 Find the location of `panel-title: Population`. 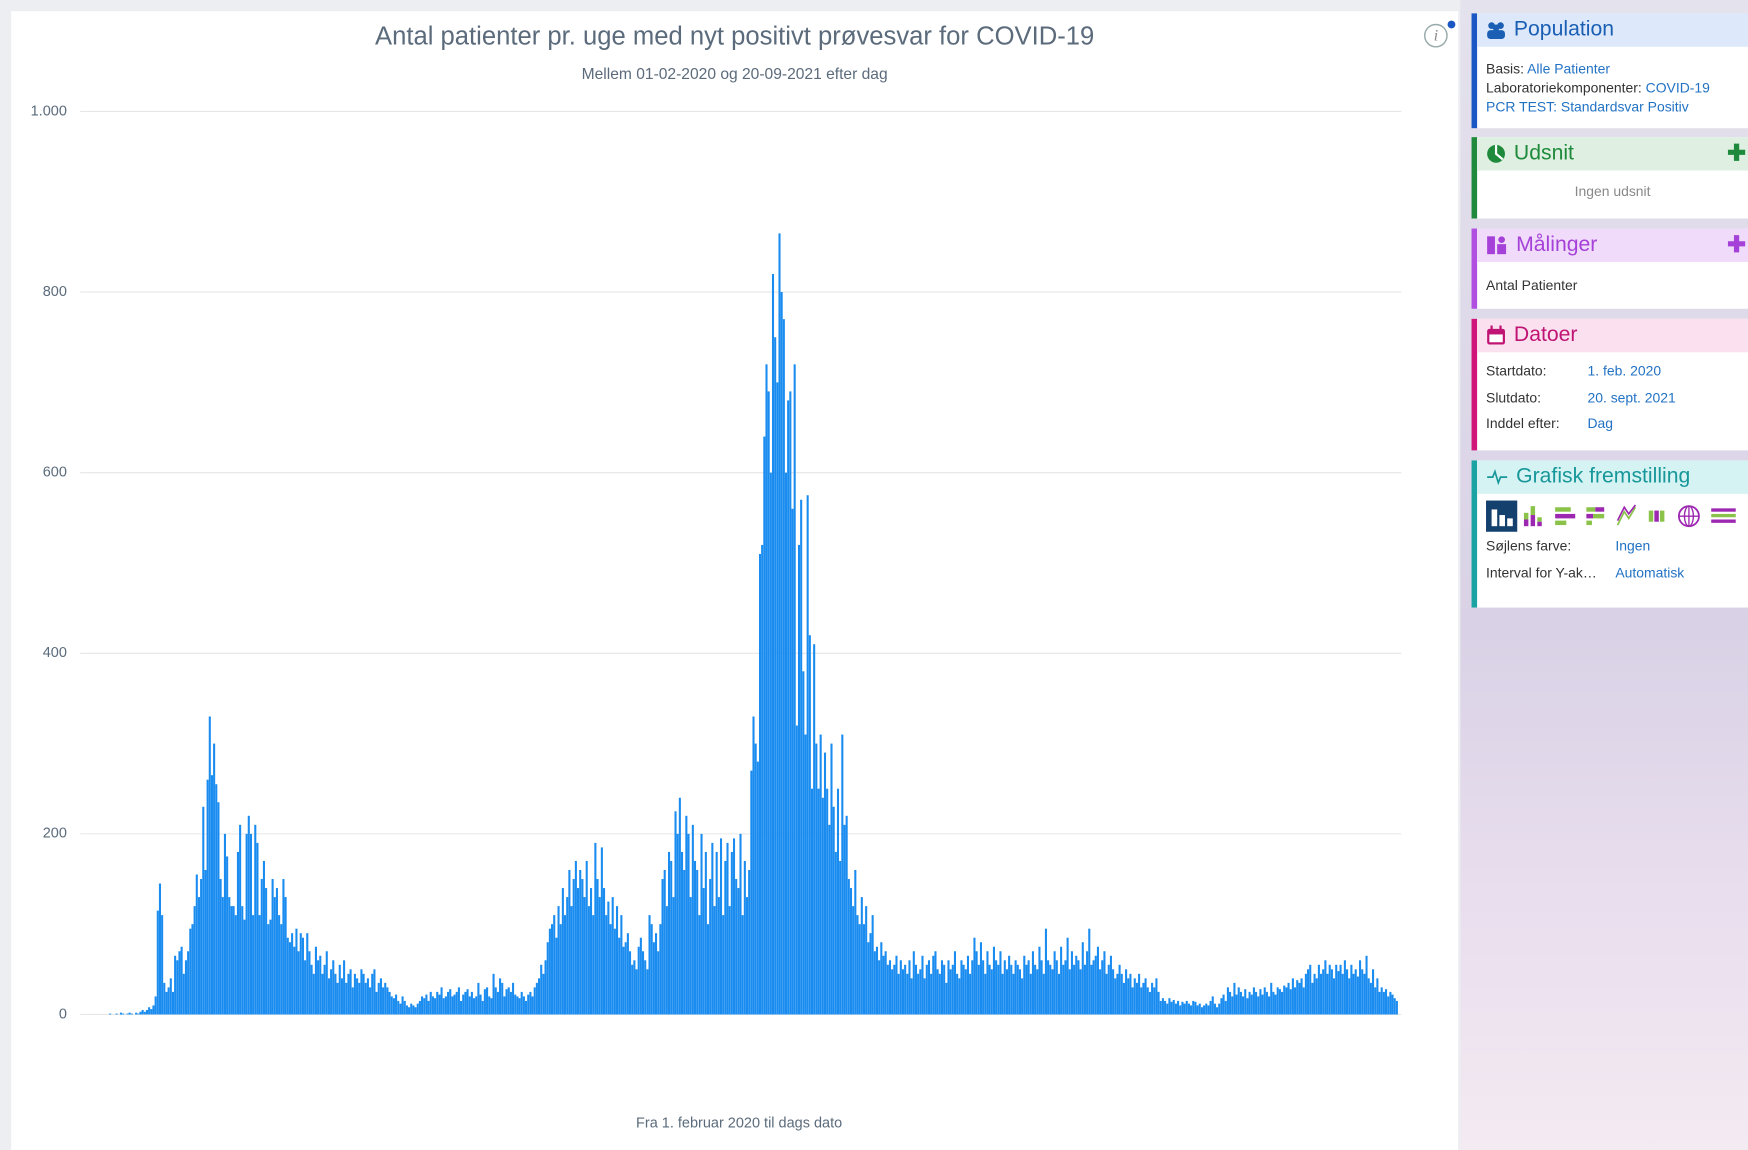

panel-title: Population is located at coordinates (1564, 29).